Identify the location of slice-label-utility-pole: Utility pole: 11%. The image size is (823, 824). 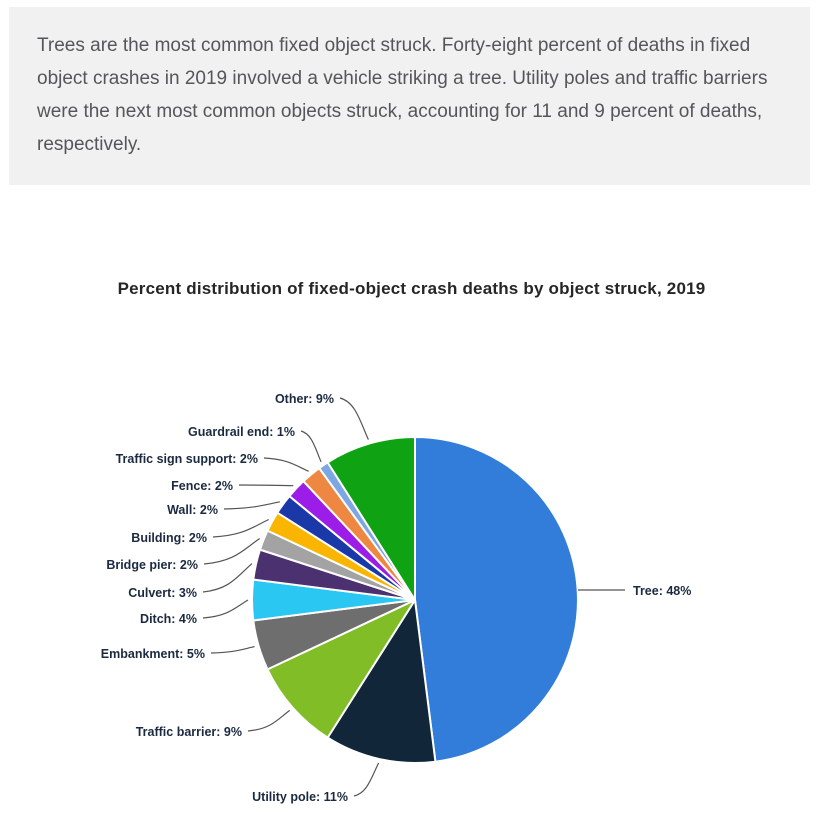
(300, 797).